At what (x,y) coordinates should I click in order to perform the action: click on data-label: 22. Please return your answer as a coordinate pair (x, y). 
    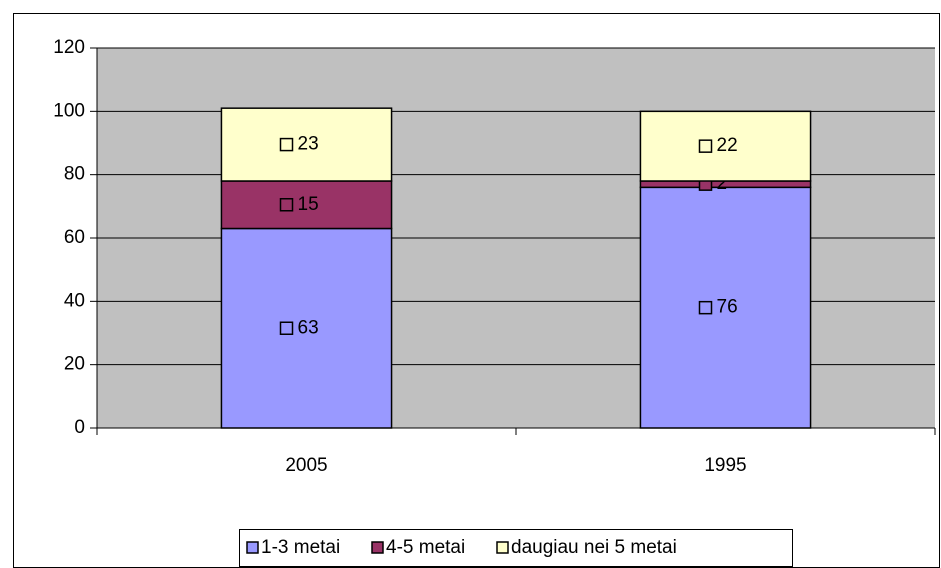
    Looking at the image, I should click on (727, 145).